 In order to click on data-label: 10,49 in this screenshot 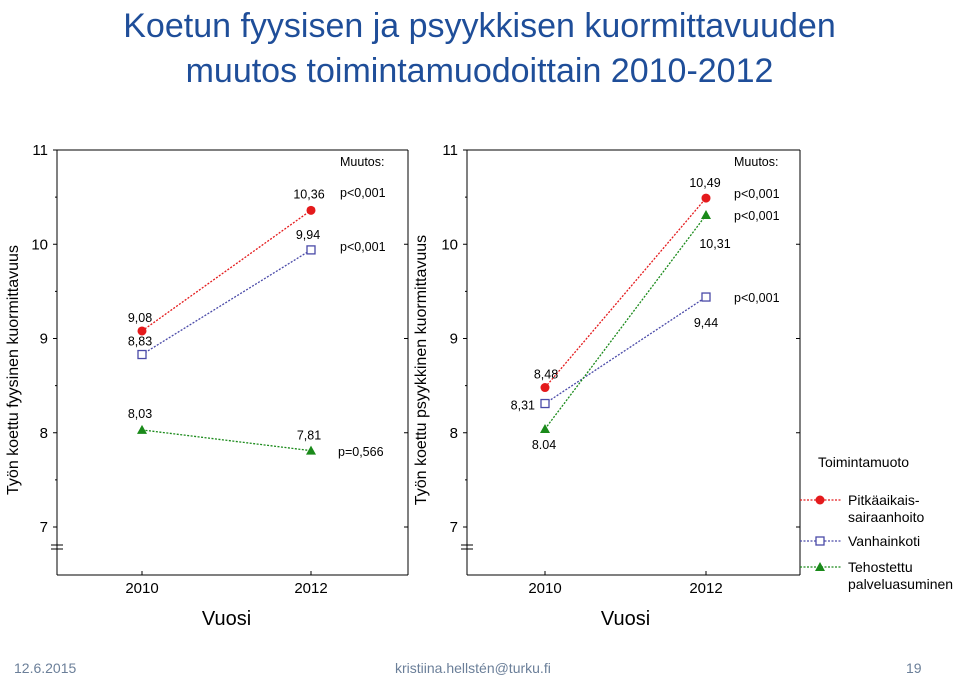, I will do `click(704, 183)`.